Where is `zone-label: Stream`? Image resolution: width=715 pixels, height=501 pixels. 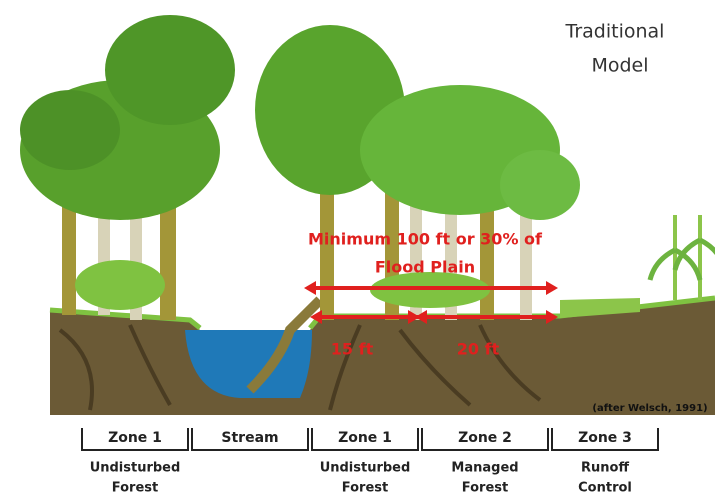 zone-label: Stream is located at coordinates (249, 438).